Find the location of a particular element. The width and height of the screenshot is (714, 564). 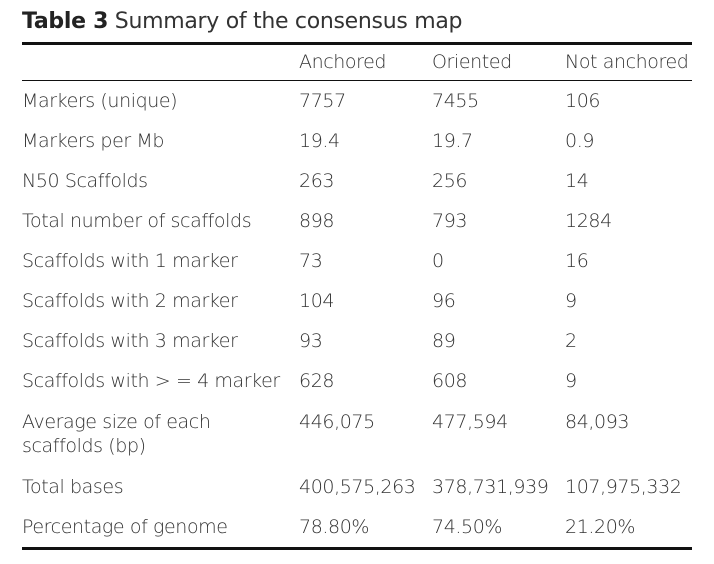

row-label: Markers (unique) is located at coordinates (100, 101).